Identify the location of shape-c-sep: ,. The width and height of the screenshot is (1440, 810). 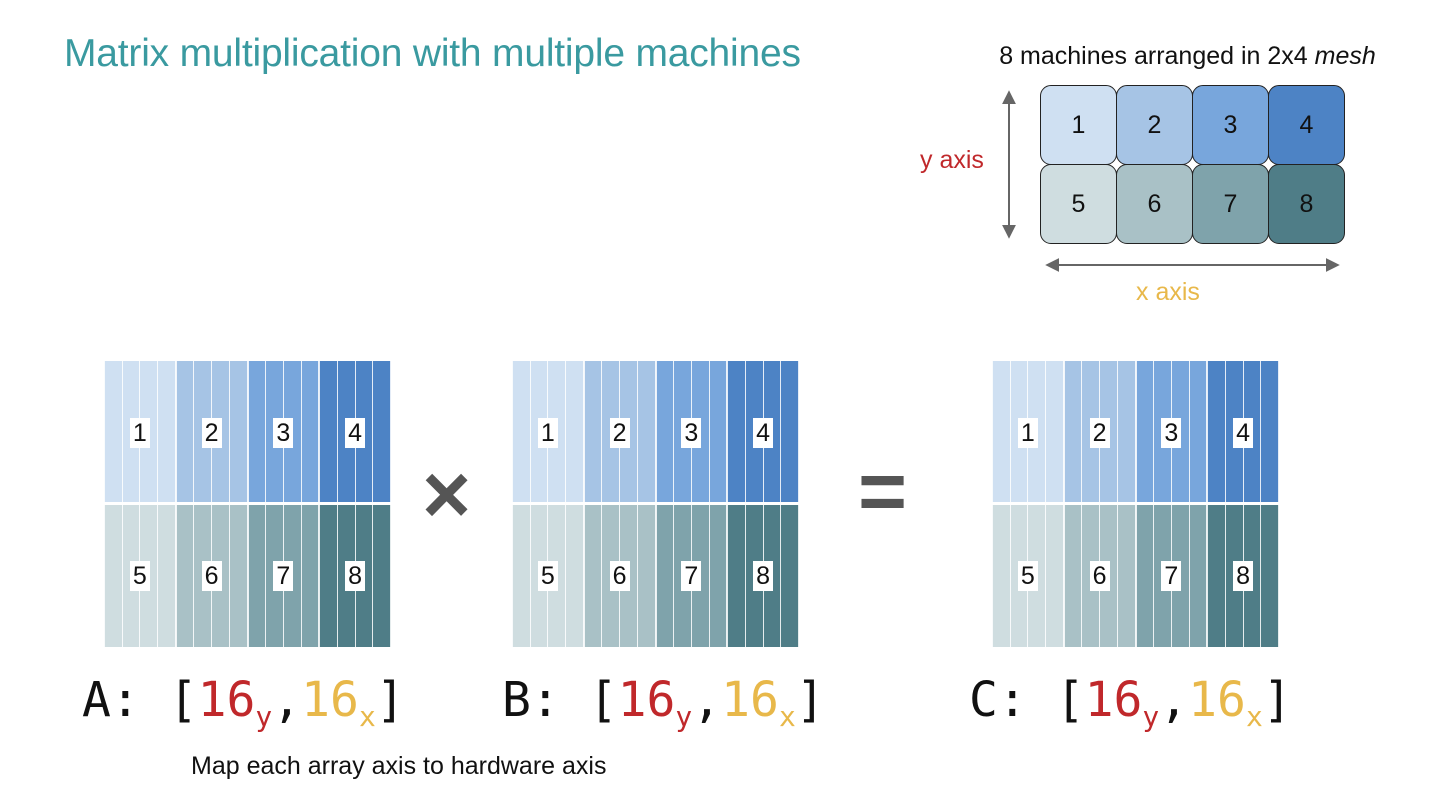
(1174, 700).